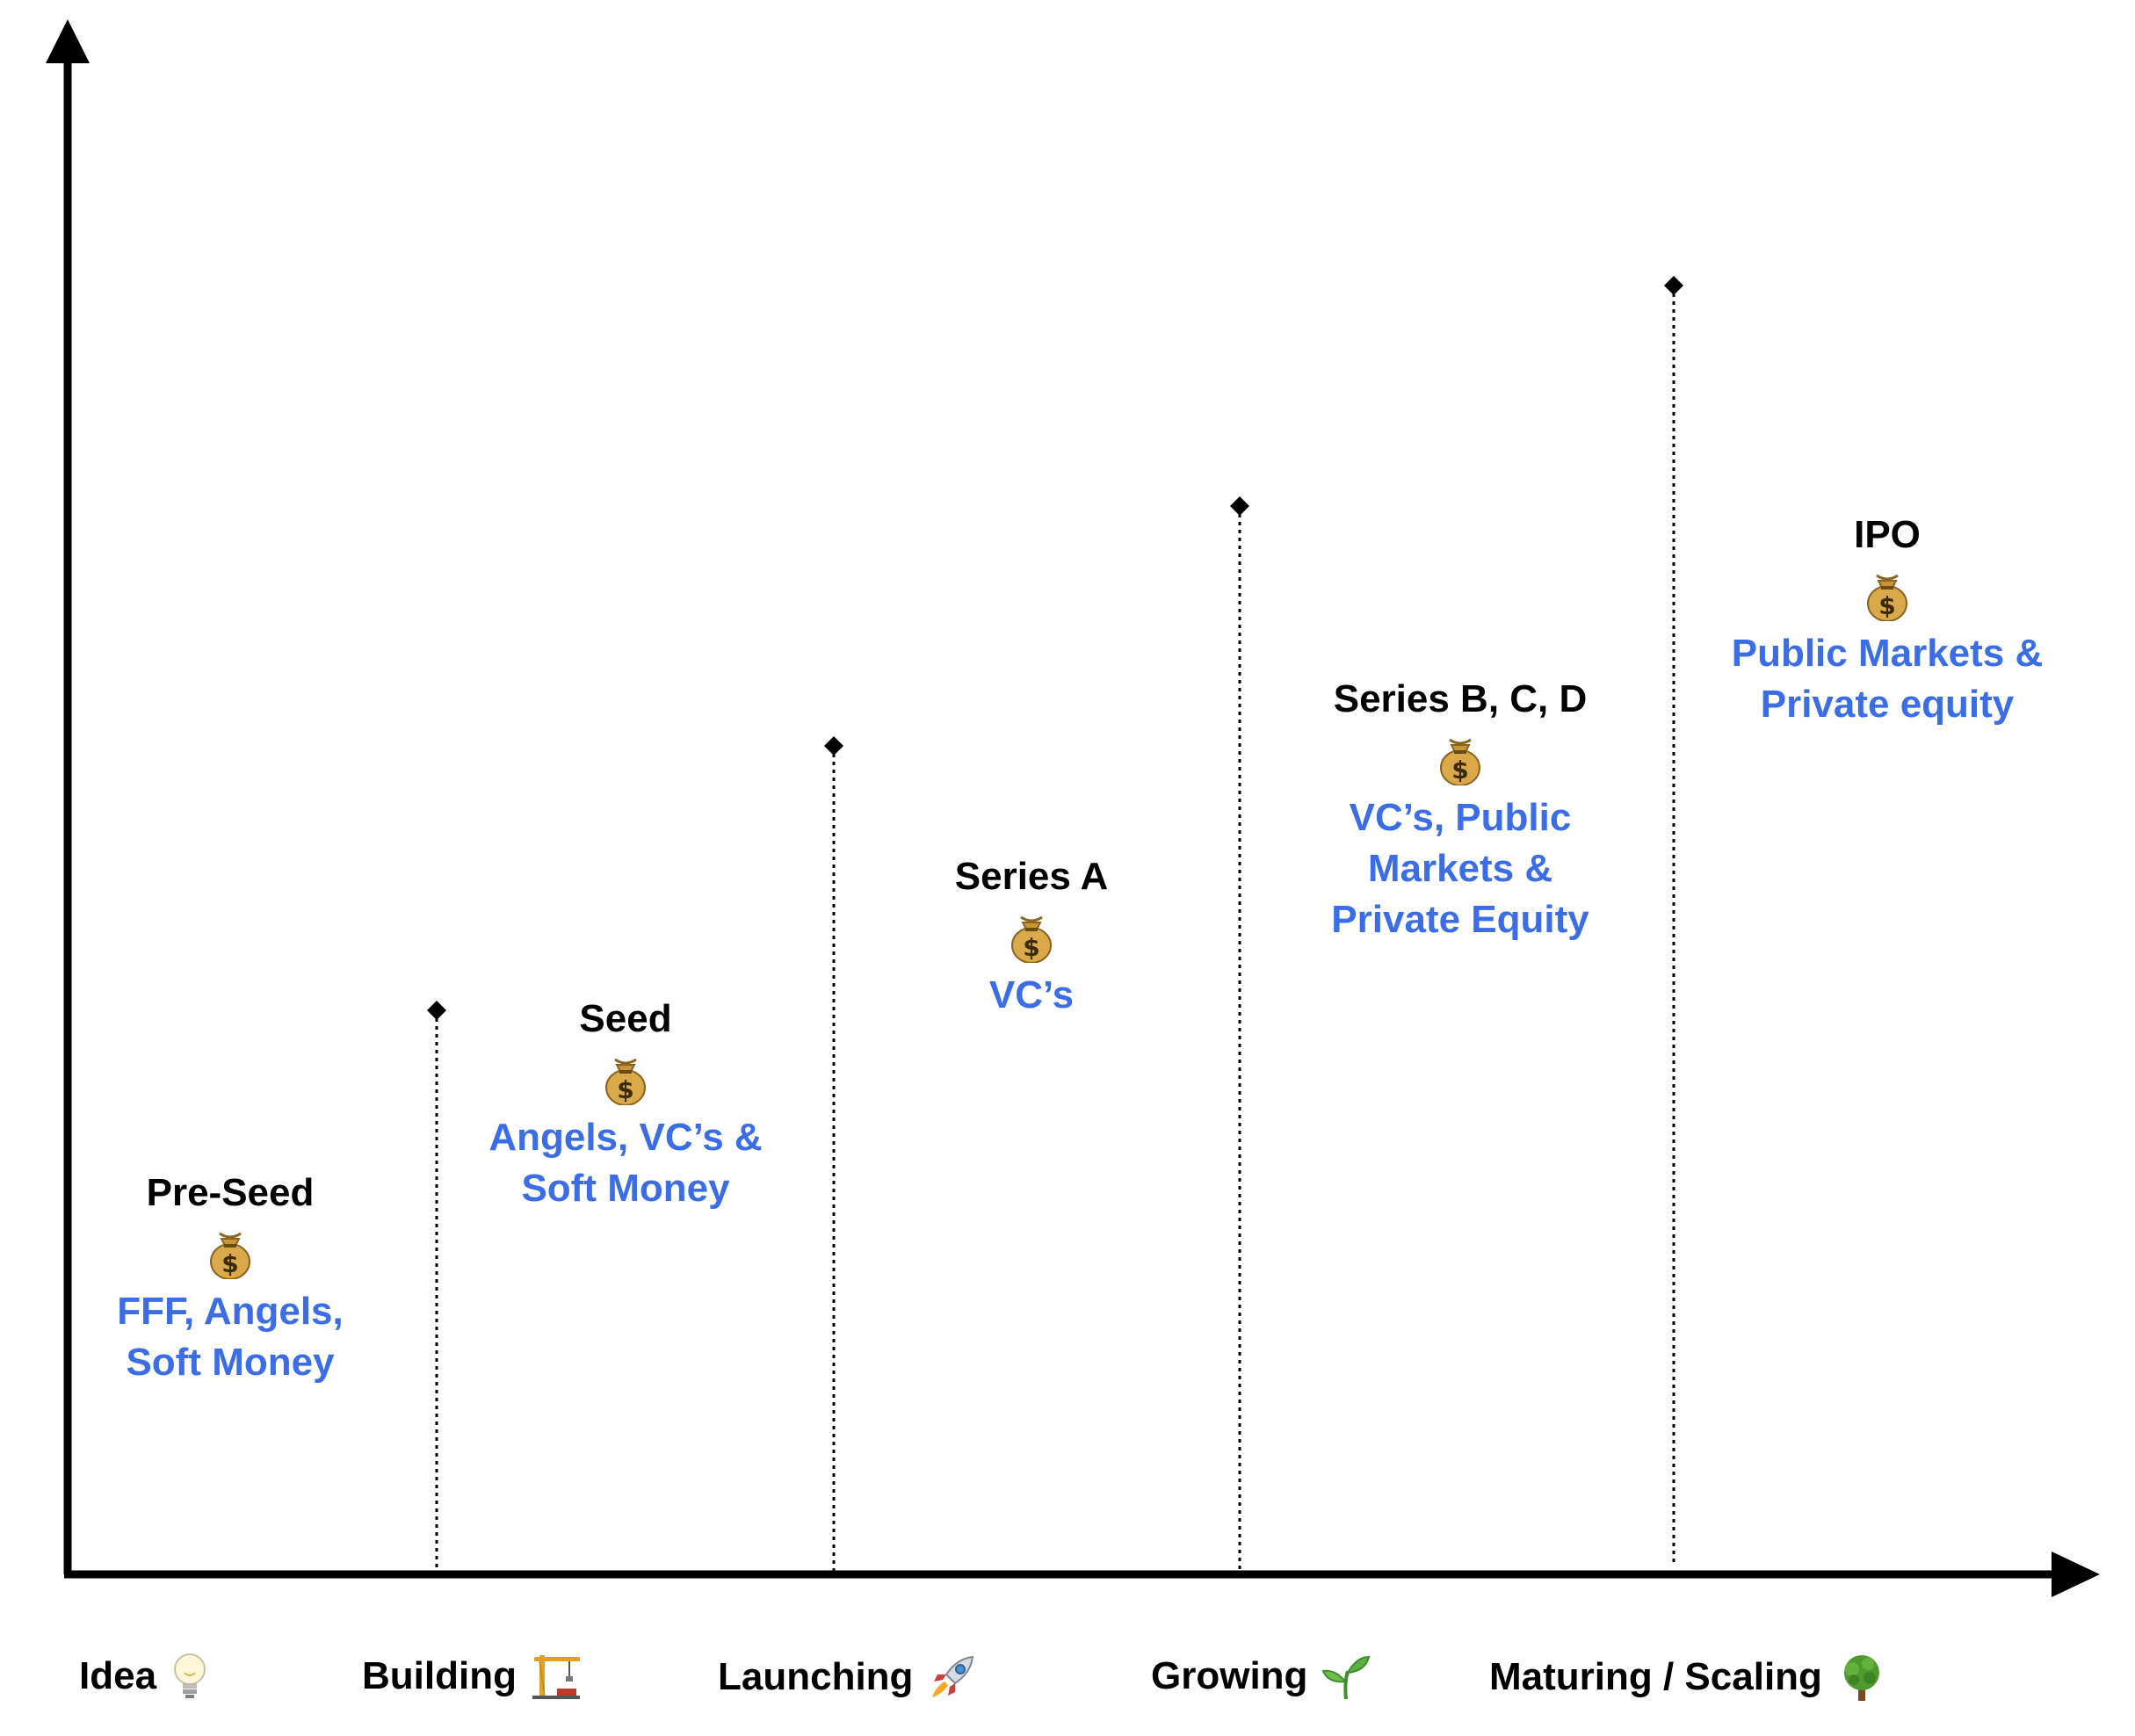  What do you see at coordinates (2076, 1574) in the screenshot?
I see `x-axis-arrowhead` at bounding box center [2076, 1574].